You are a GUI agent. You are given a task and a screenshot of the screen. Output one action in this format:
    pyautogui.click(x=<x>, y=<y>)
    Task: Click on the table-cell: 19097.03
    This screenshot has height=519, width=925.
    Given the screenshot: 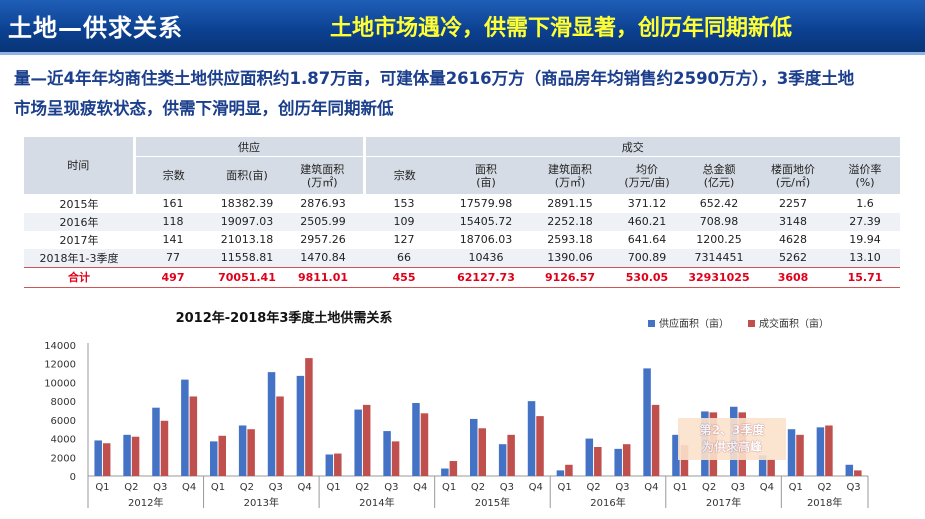 What is the action you would take?
    pyautogui.click(x=247, y=221)
    